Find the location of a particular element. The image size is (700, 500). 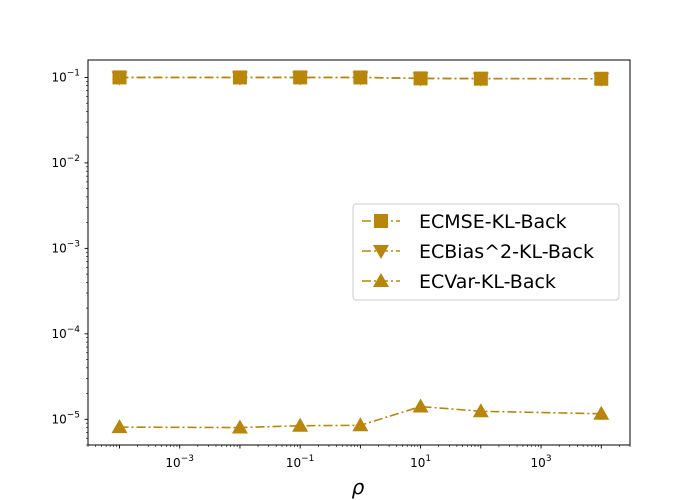

x-tick-label-3: 10³ is located at coordinates (541, 462).